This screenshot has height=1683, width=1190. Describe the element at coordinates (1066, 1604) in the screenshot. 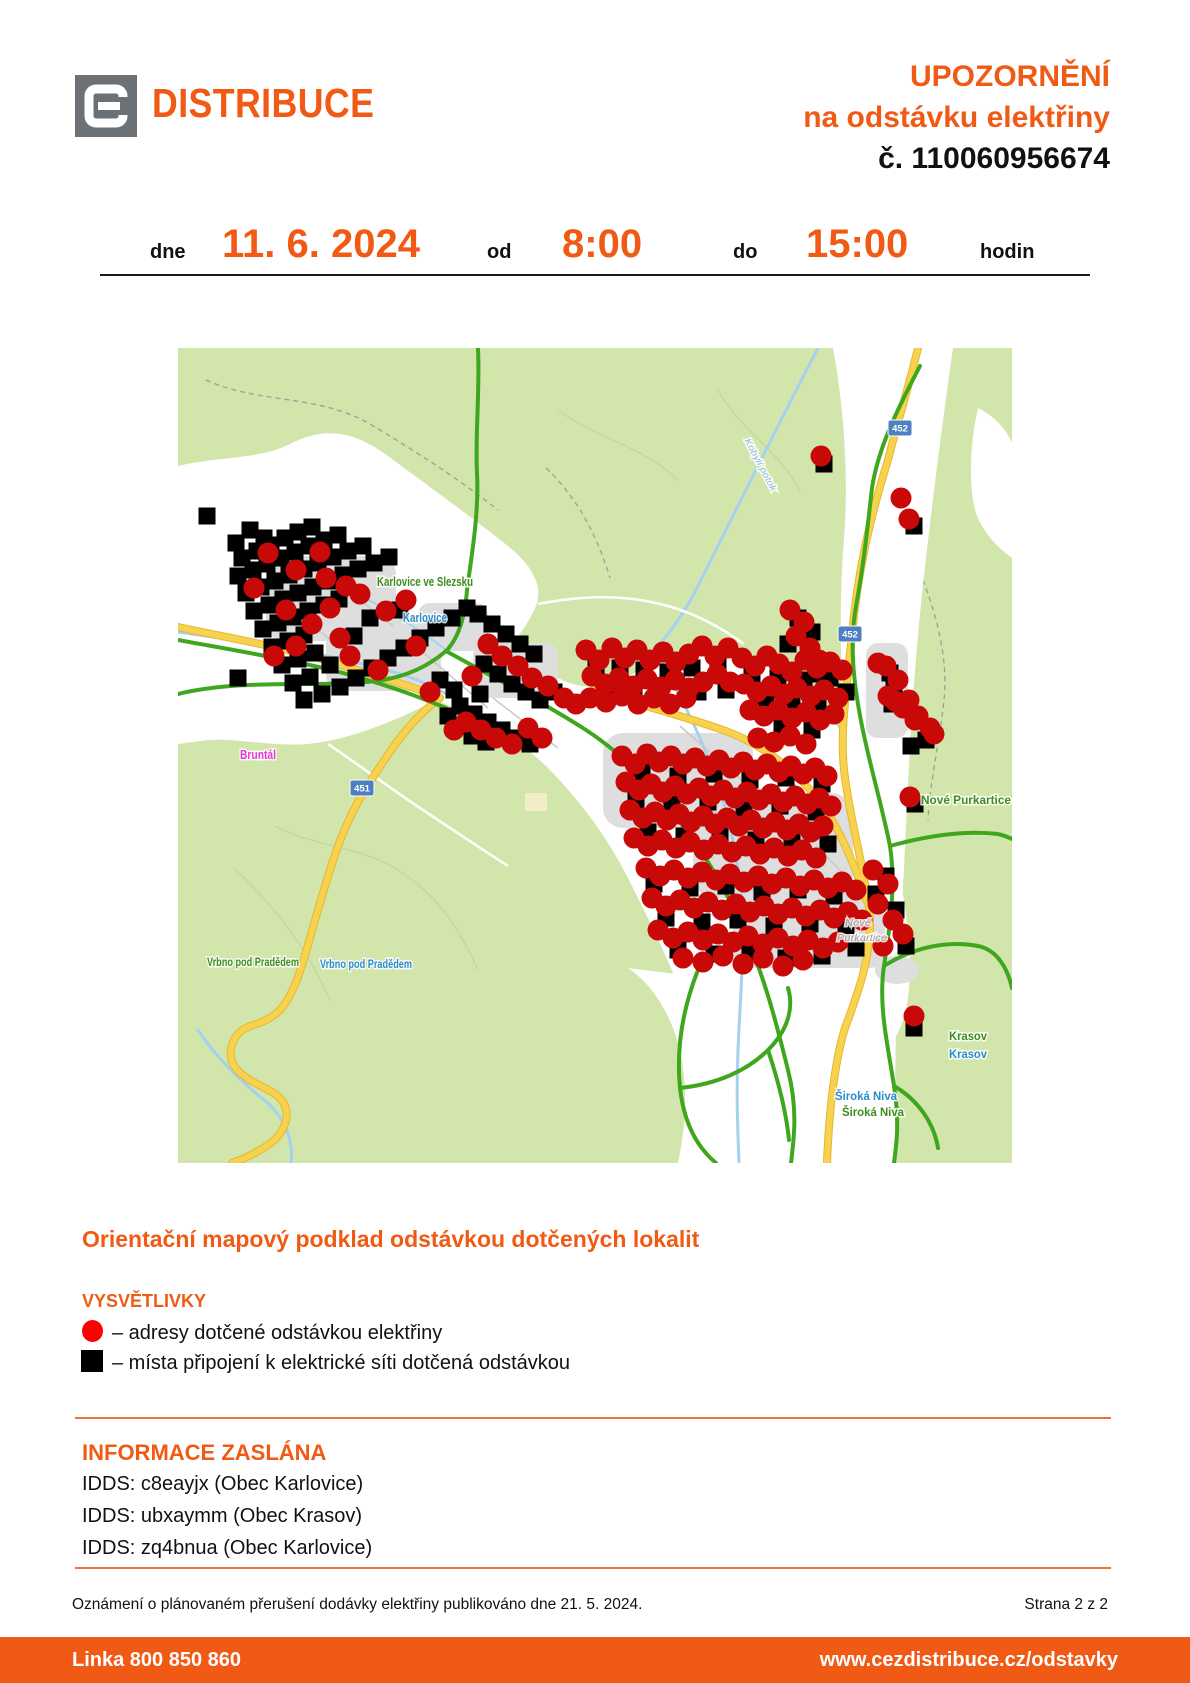

I see `page-number: Strana 2 z 2` at that location.